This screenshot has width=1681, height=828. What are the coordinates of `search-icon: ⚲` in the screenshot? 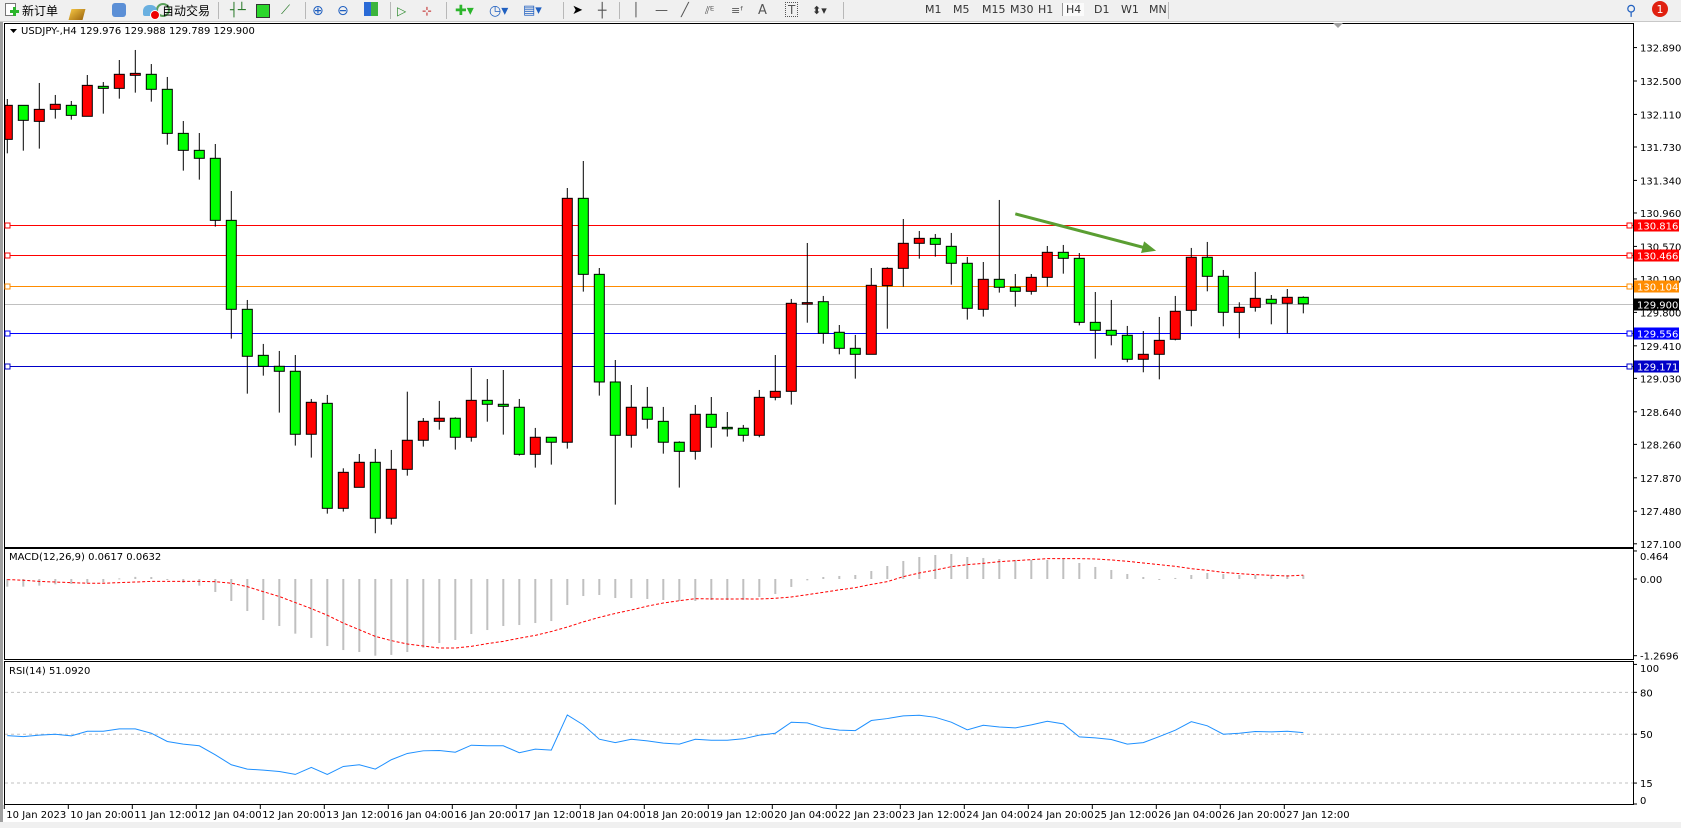 It's located at (1631, 10).